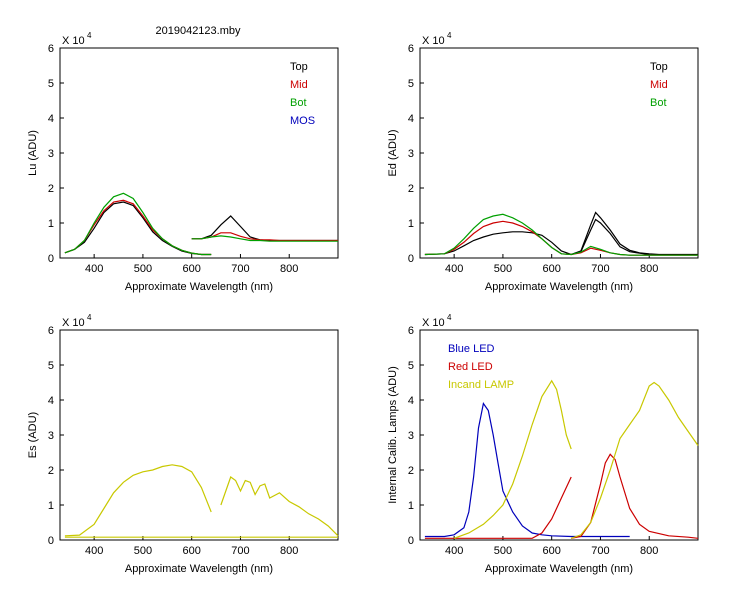 The height and width of the screenshot is (600, 750). I want to click on y-axis-title: Lu (ADU), so click(33, 153).